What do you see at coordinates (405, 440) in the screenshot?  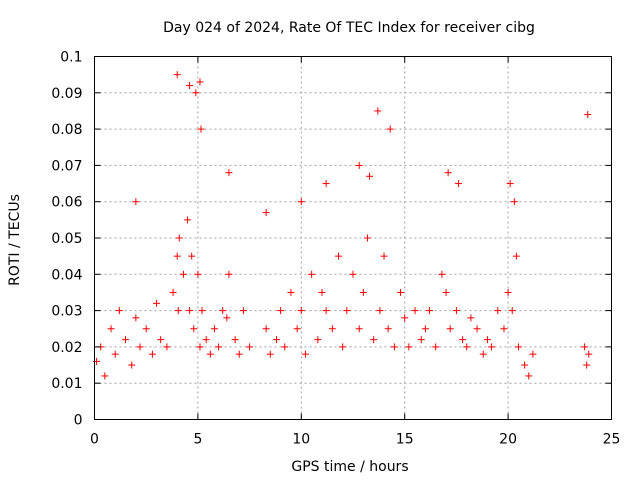 I see `x-tick-label: 15` at bounding box center [405, 440].